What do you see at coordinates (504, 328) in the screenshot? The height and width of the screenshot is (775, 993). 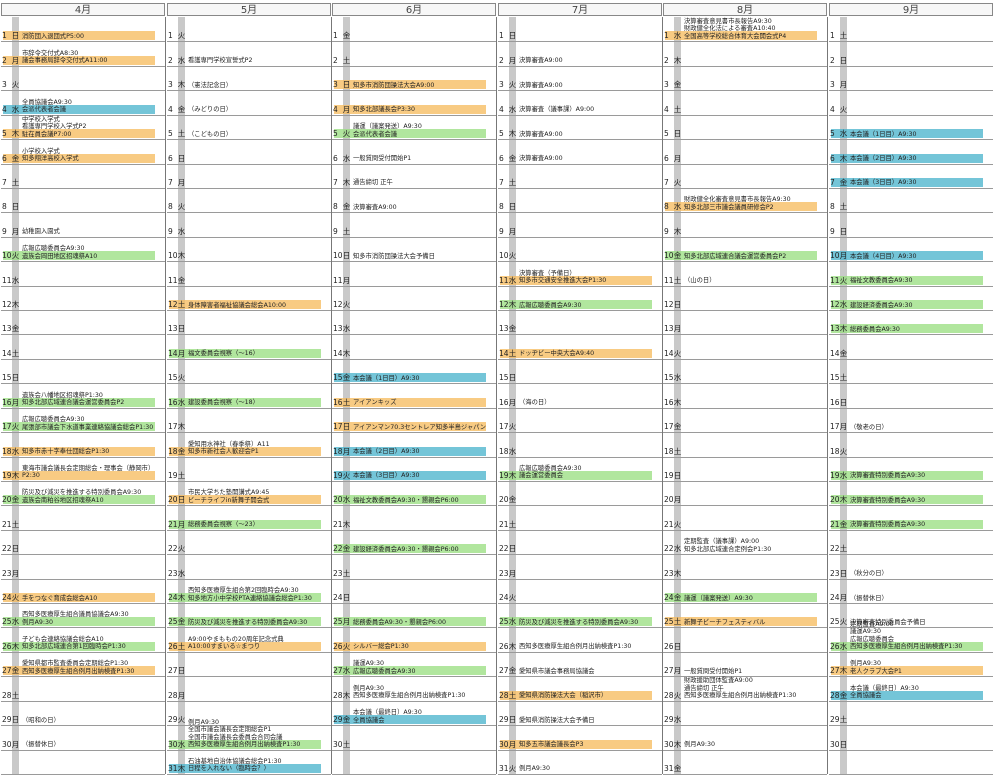 I see `day-number: 13` at bounding box center [504, 328].